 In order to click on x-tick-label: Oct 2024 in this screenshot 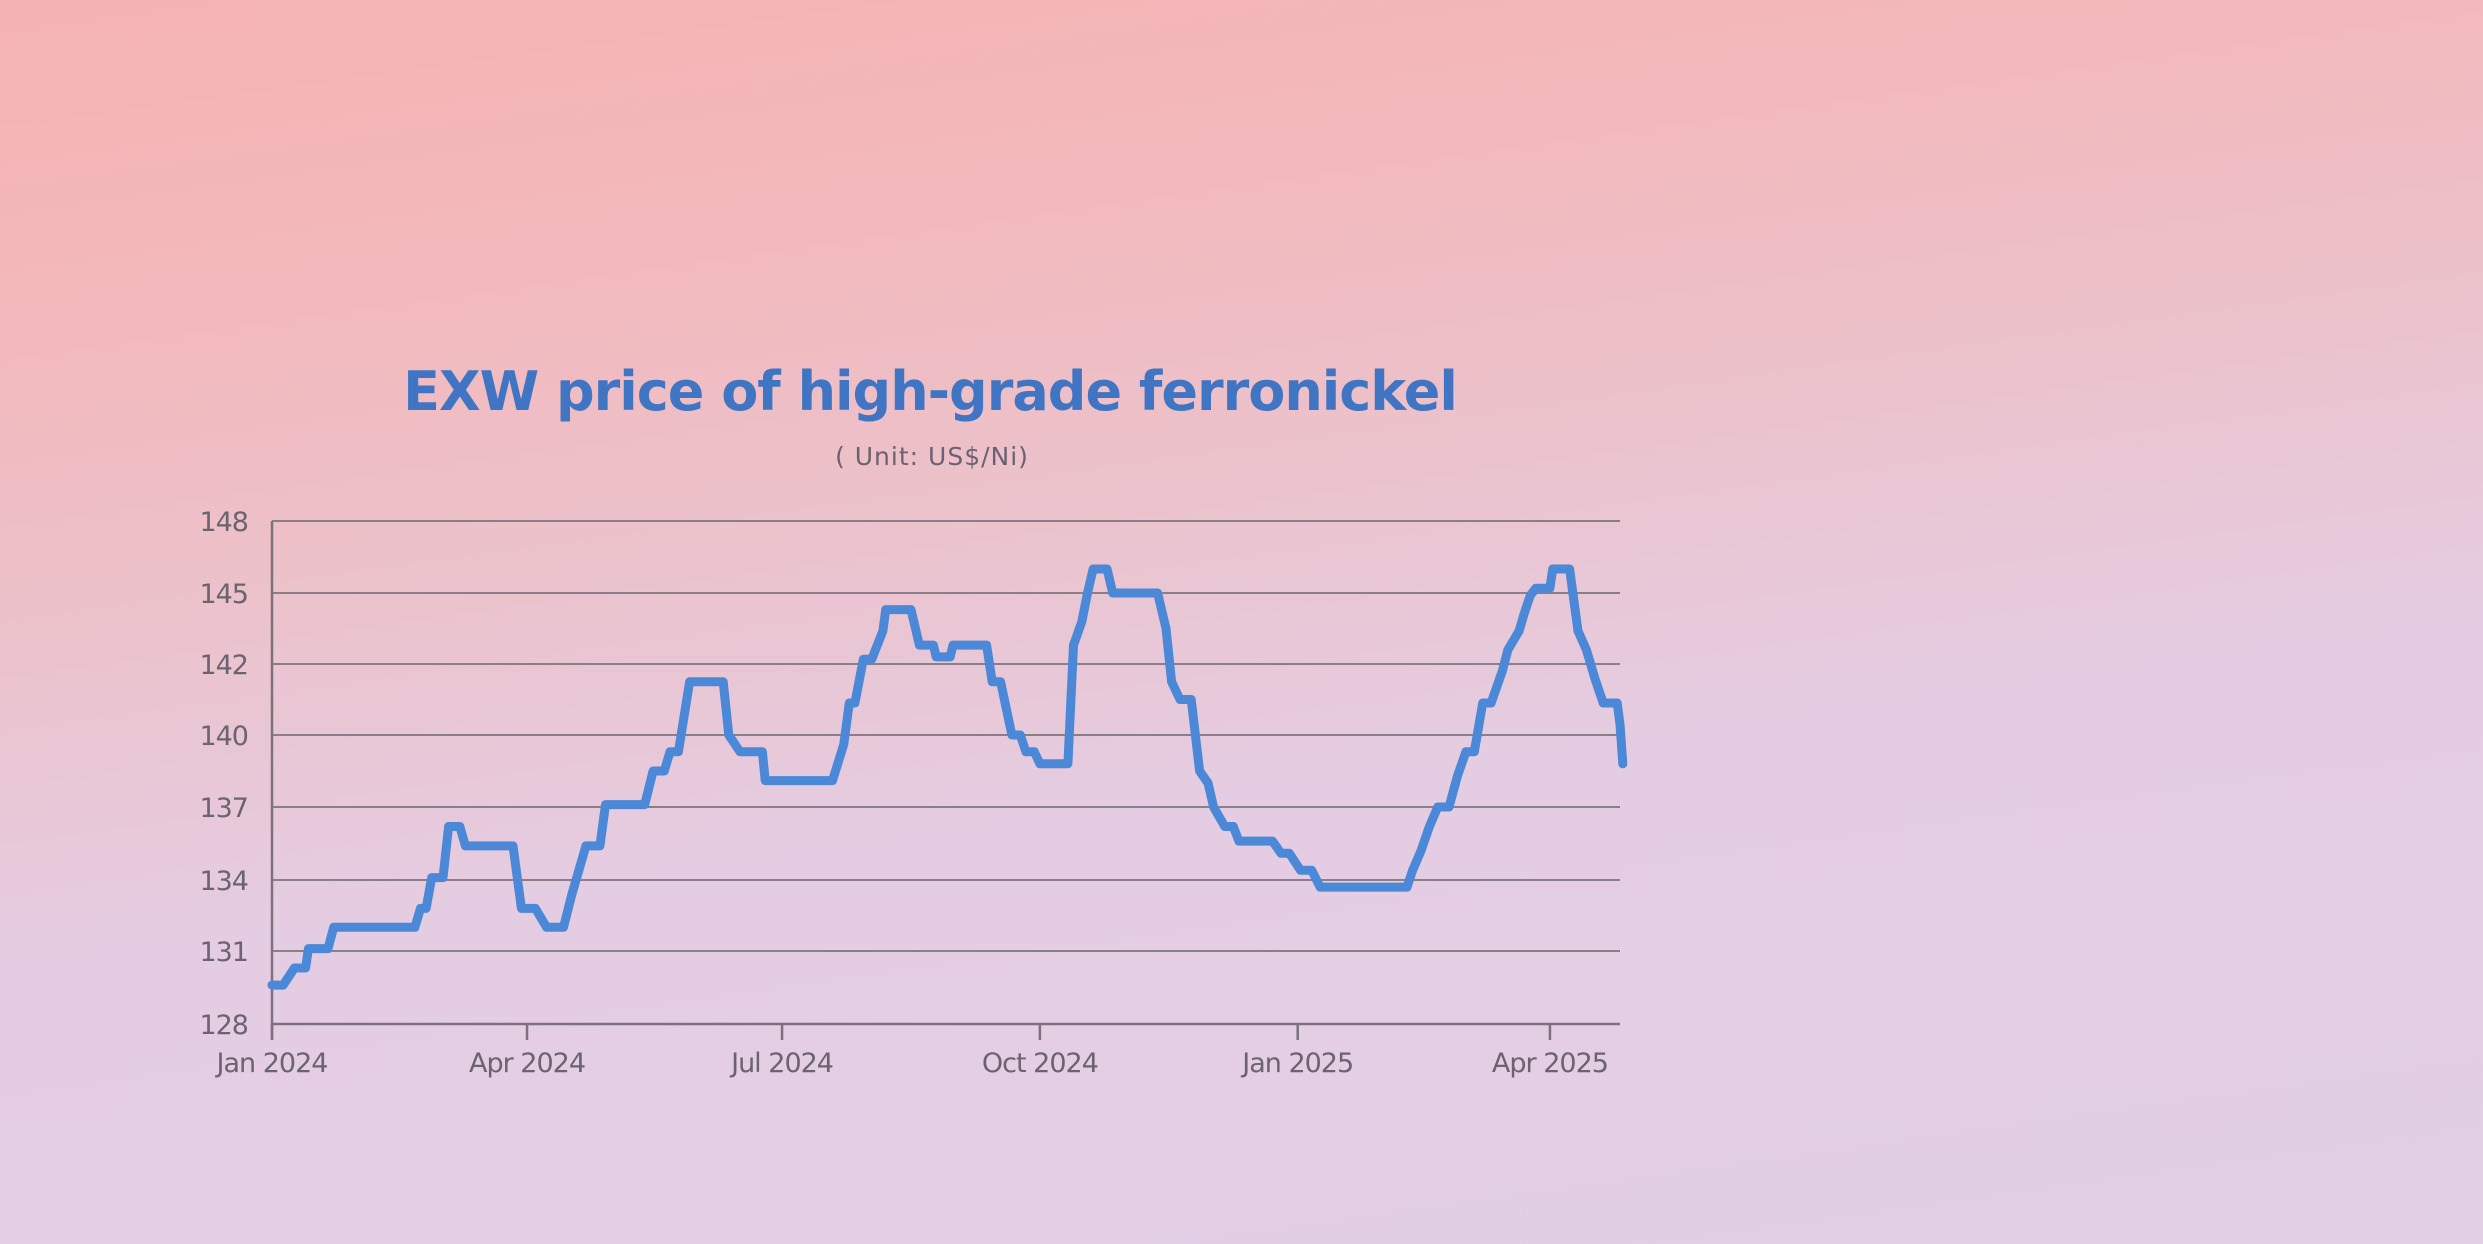, I will do `click(1040, 1063)`.